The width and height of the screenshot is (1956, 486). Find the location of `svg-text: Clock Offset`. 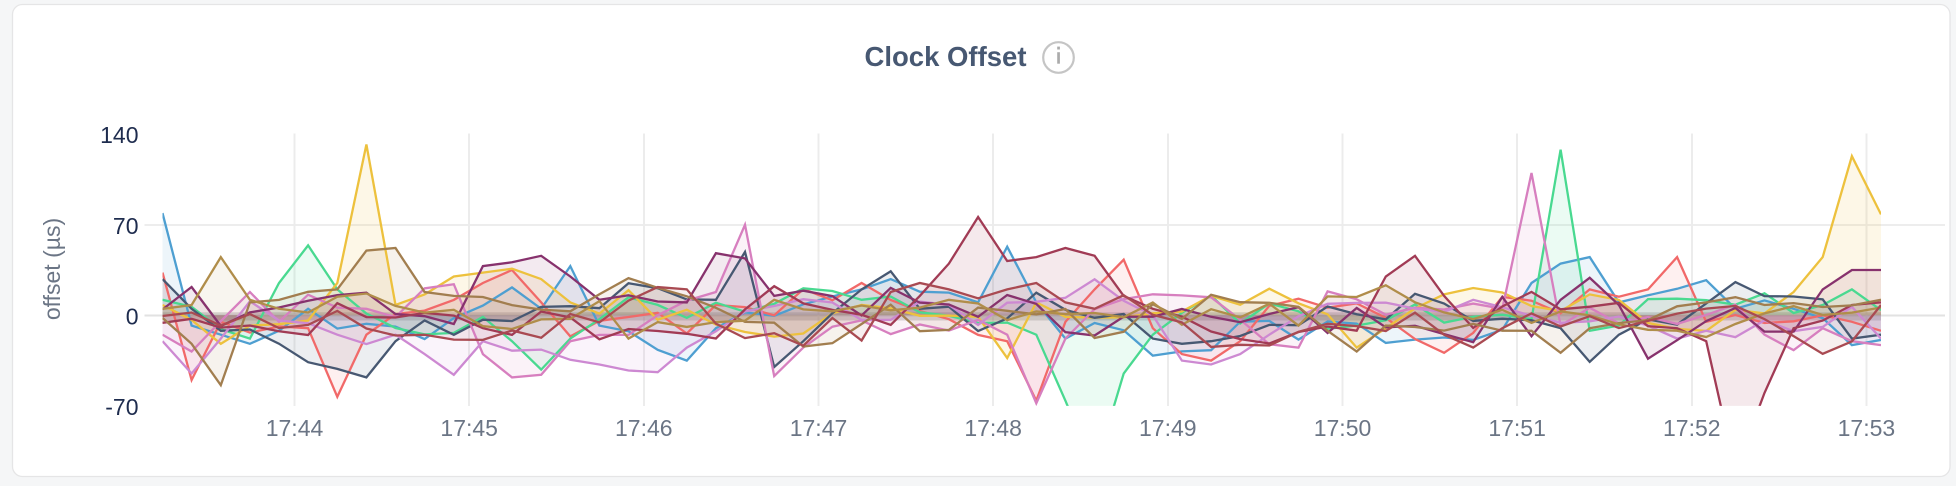

svg-text: Clock Offset is located at coordinates (946, 56).